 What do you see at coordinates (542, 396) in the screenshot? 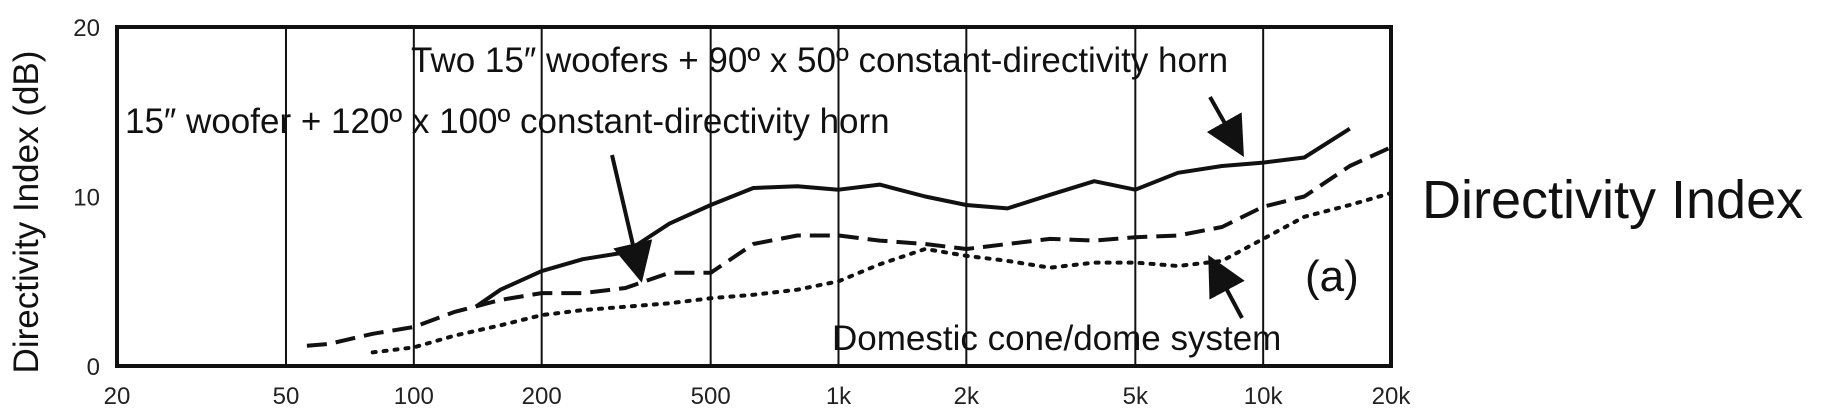
I see `x-tick-label: 200` at bounding box center [542, 396].